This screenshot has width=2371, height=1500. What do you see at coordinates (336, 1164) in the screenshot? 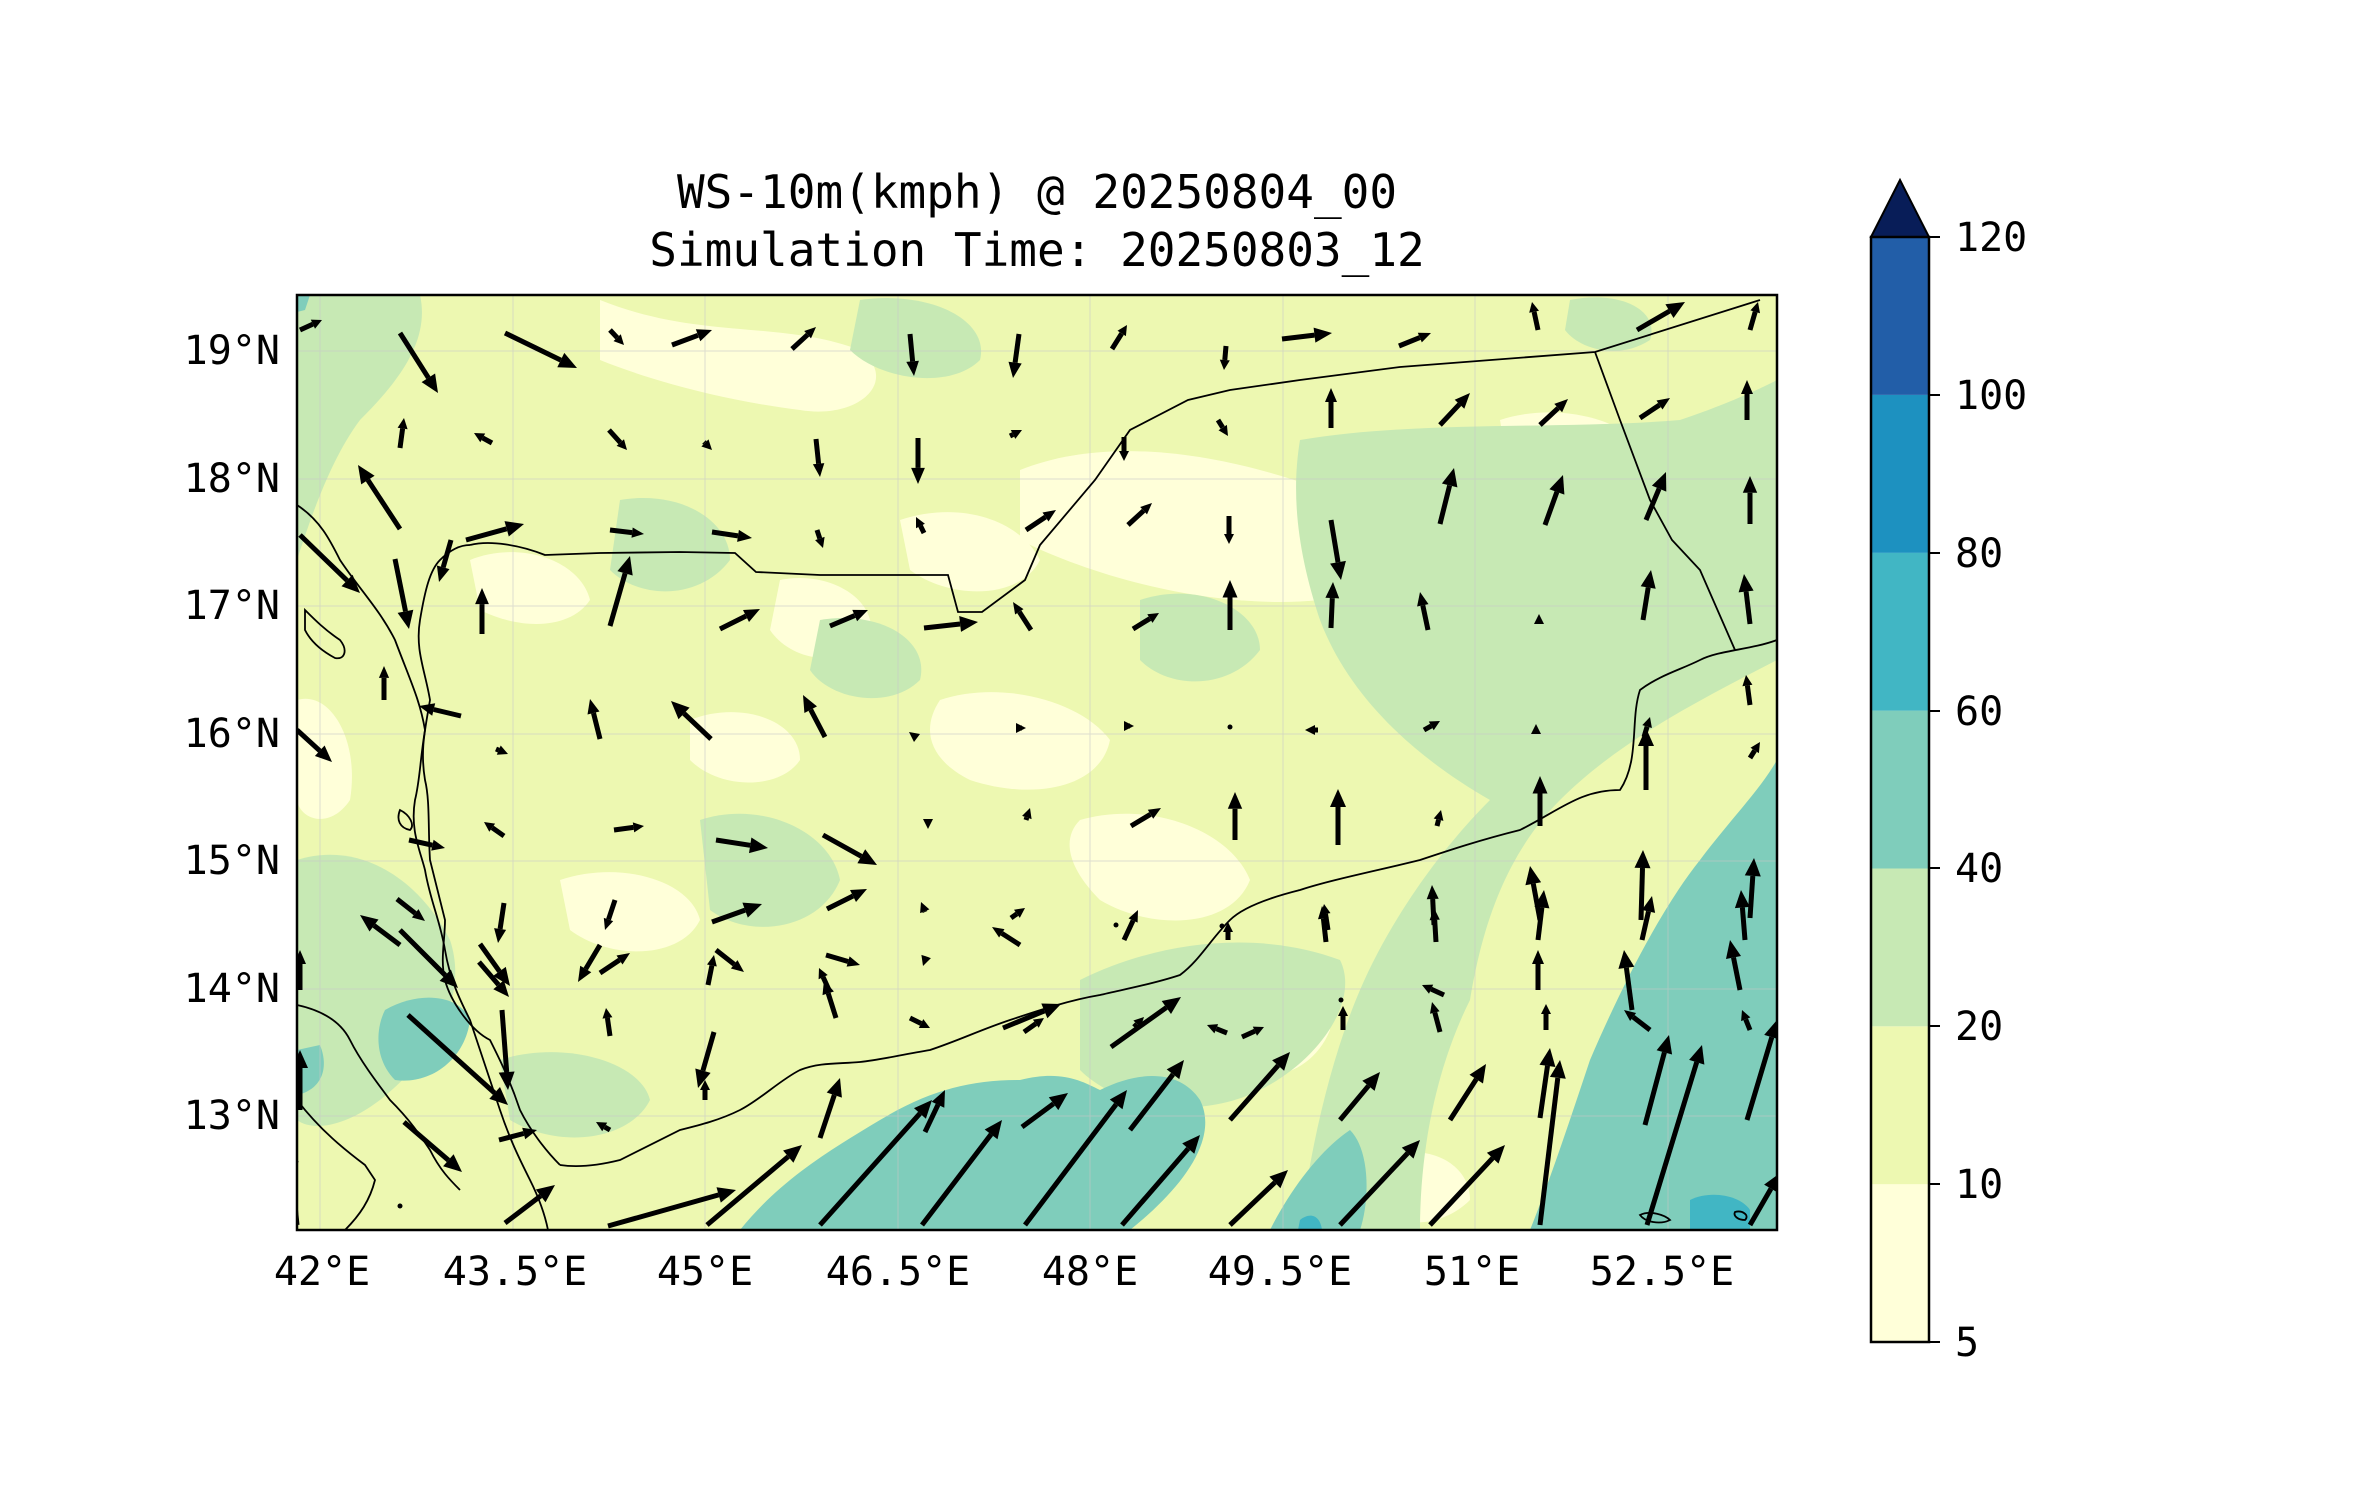
I see `djibouti-border` at bounding box center [336, 1164].